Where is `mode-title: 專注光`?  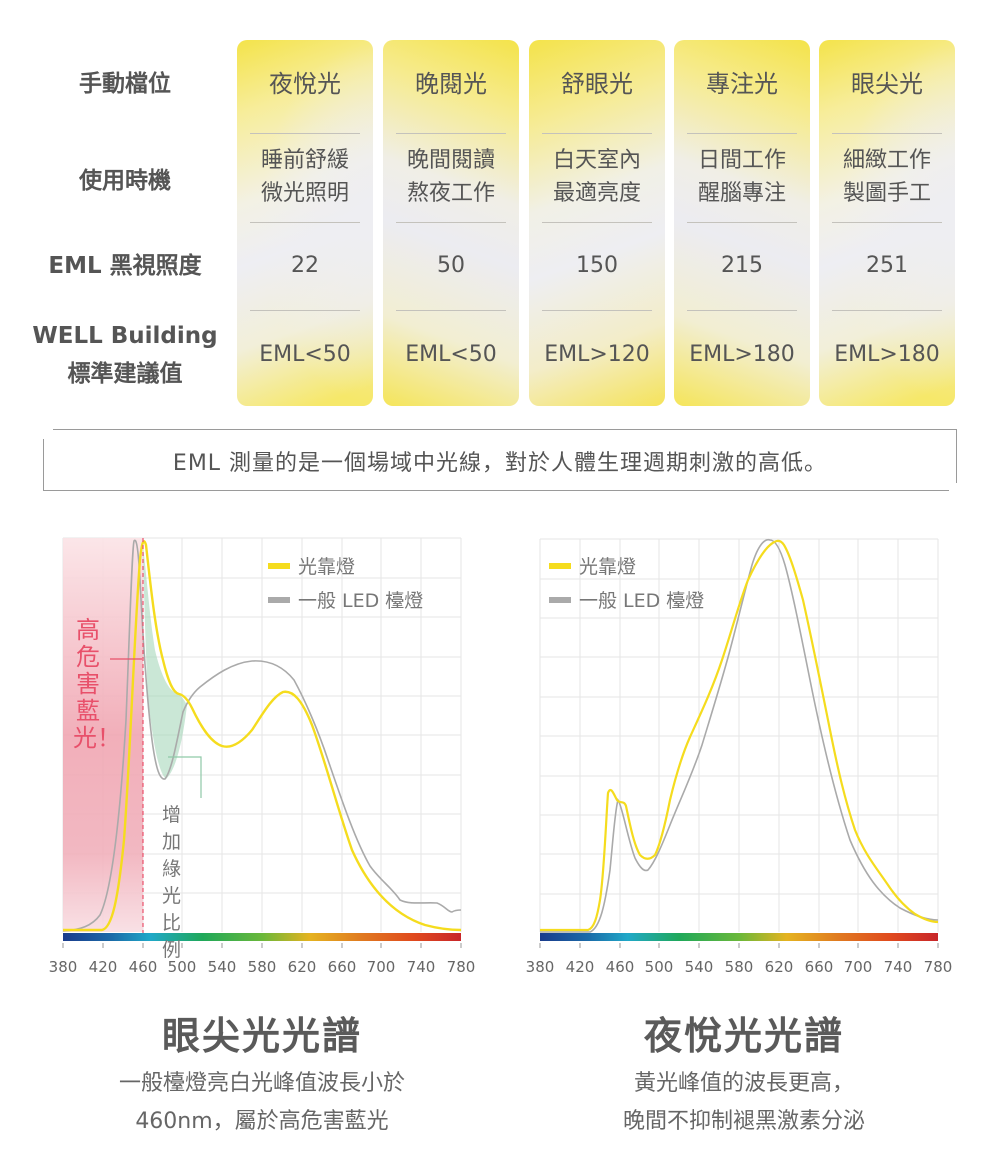
mode-title: 專注光 is located at coordinates (742, 84).